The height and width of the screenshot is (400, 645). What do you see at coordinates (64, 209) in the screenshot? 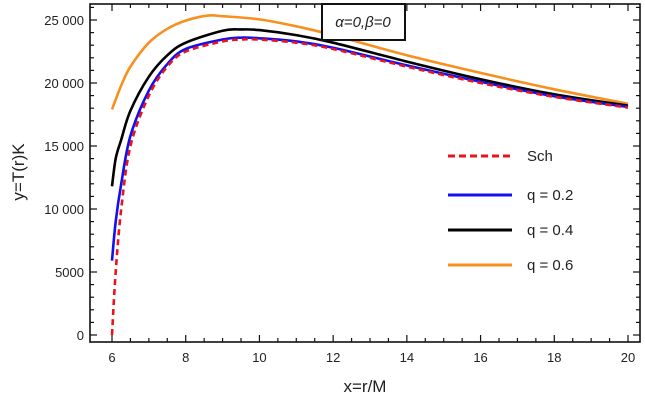
I see `y-tick-label: 10 000` at bounding box center [64, 209].